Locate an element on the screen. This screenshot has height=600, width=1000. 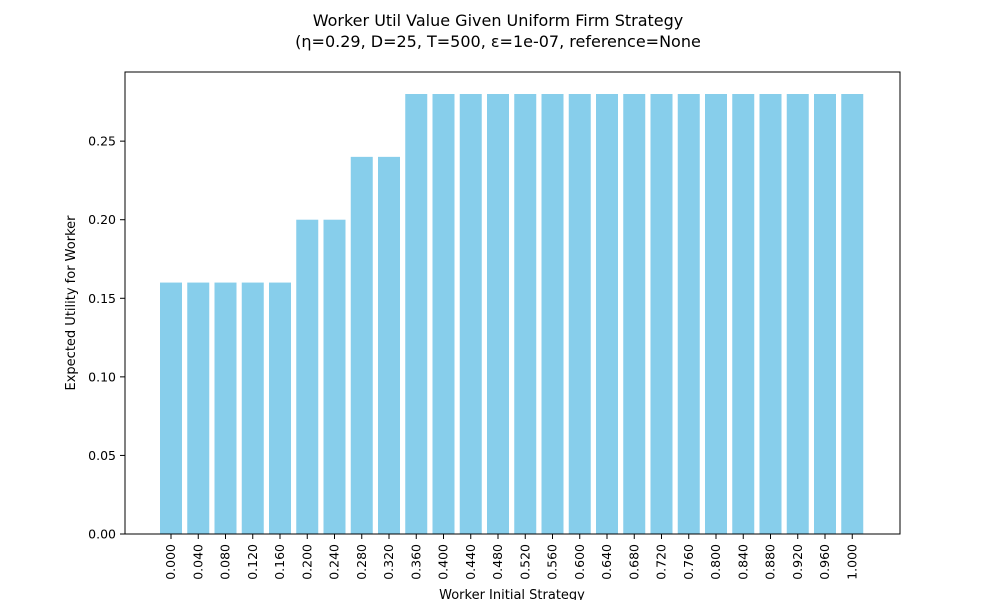
y-tick-label: 0.20 is located at coordinates (102, 219).